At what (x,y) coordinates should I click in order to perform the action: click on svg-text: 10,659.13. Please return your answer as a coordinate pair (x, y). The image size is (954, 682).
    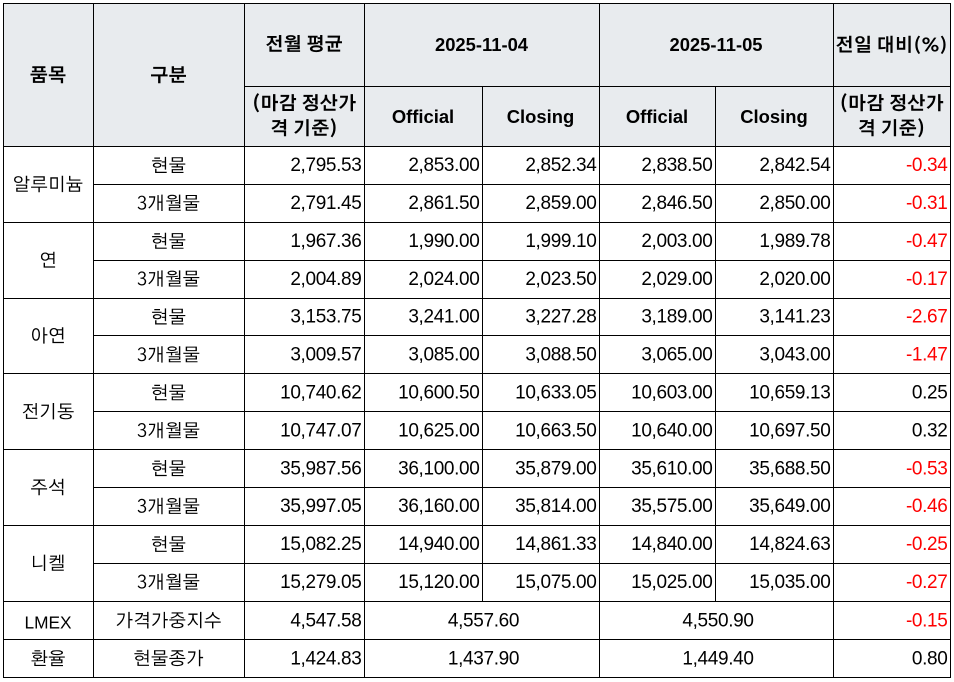
    Looking at the image, I should click on (789, 393).